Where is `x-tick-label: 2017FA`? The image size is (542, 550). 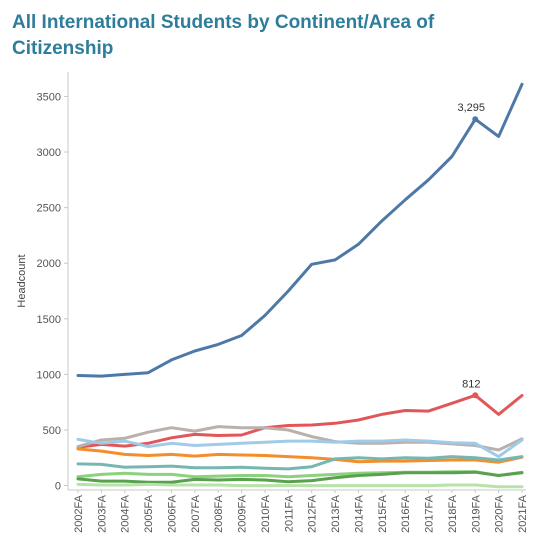
x-tick-label: 2017FA is located at coordinates (430, 513).